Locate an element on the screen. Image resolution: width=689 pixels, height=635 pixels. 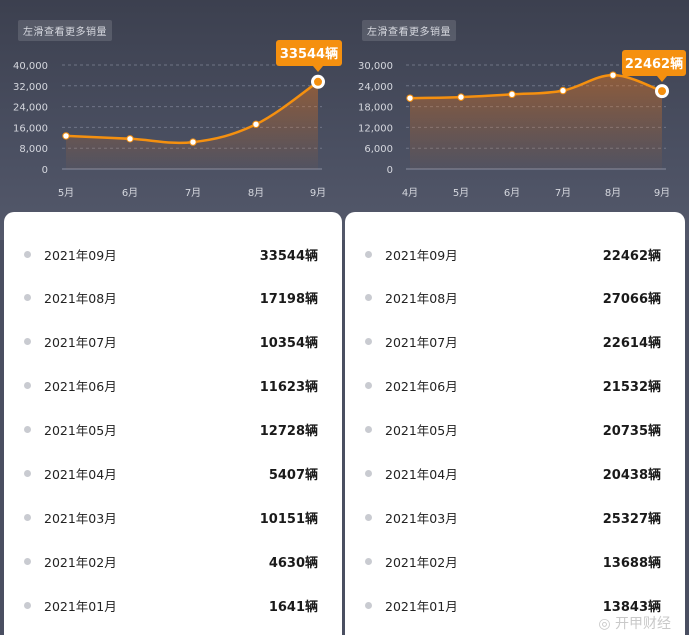
highlight-tooltip: 22462辆 is located at coordinates (654, 66).